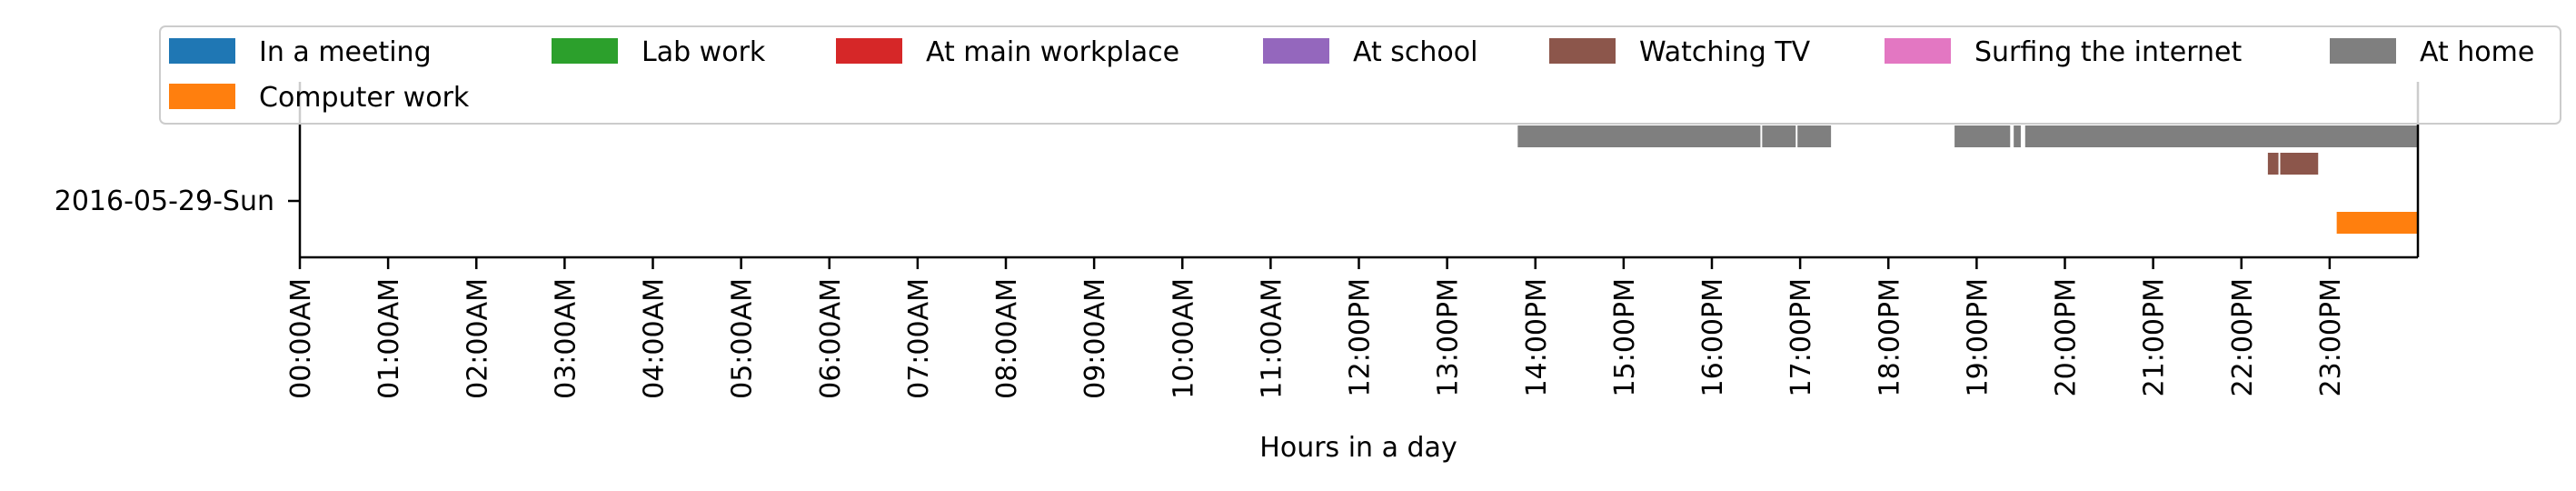  Describe the element at coordinates (1361, 337) in the screenshot. I see `x-tick-label: 12:00PM` at that location.